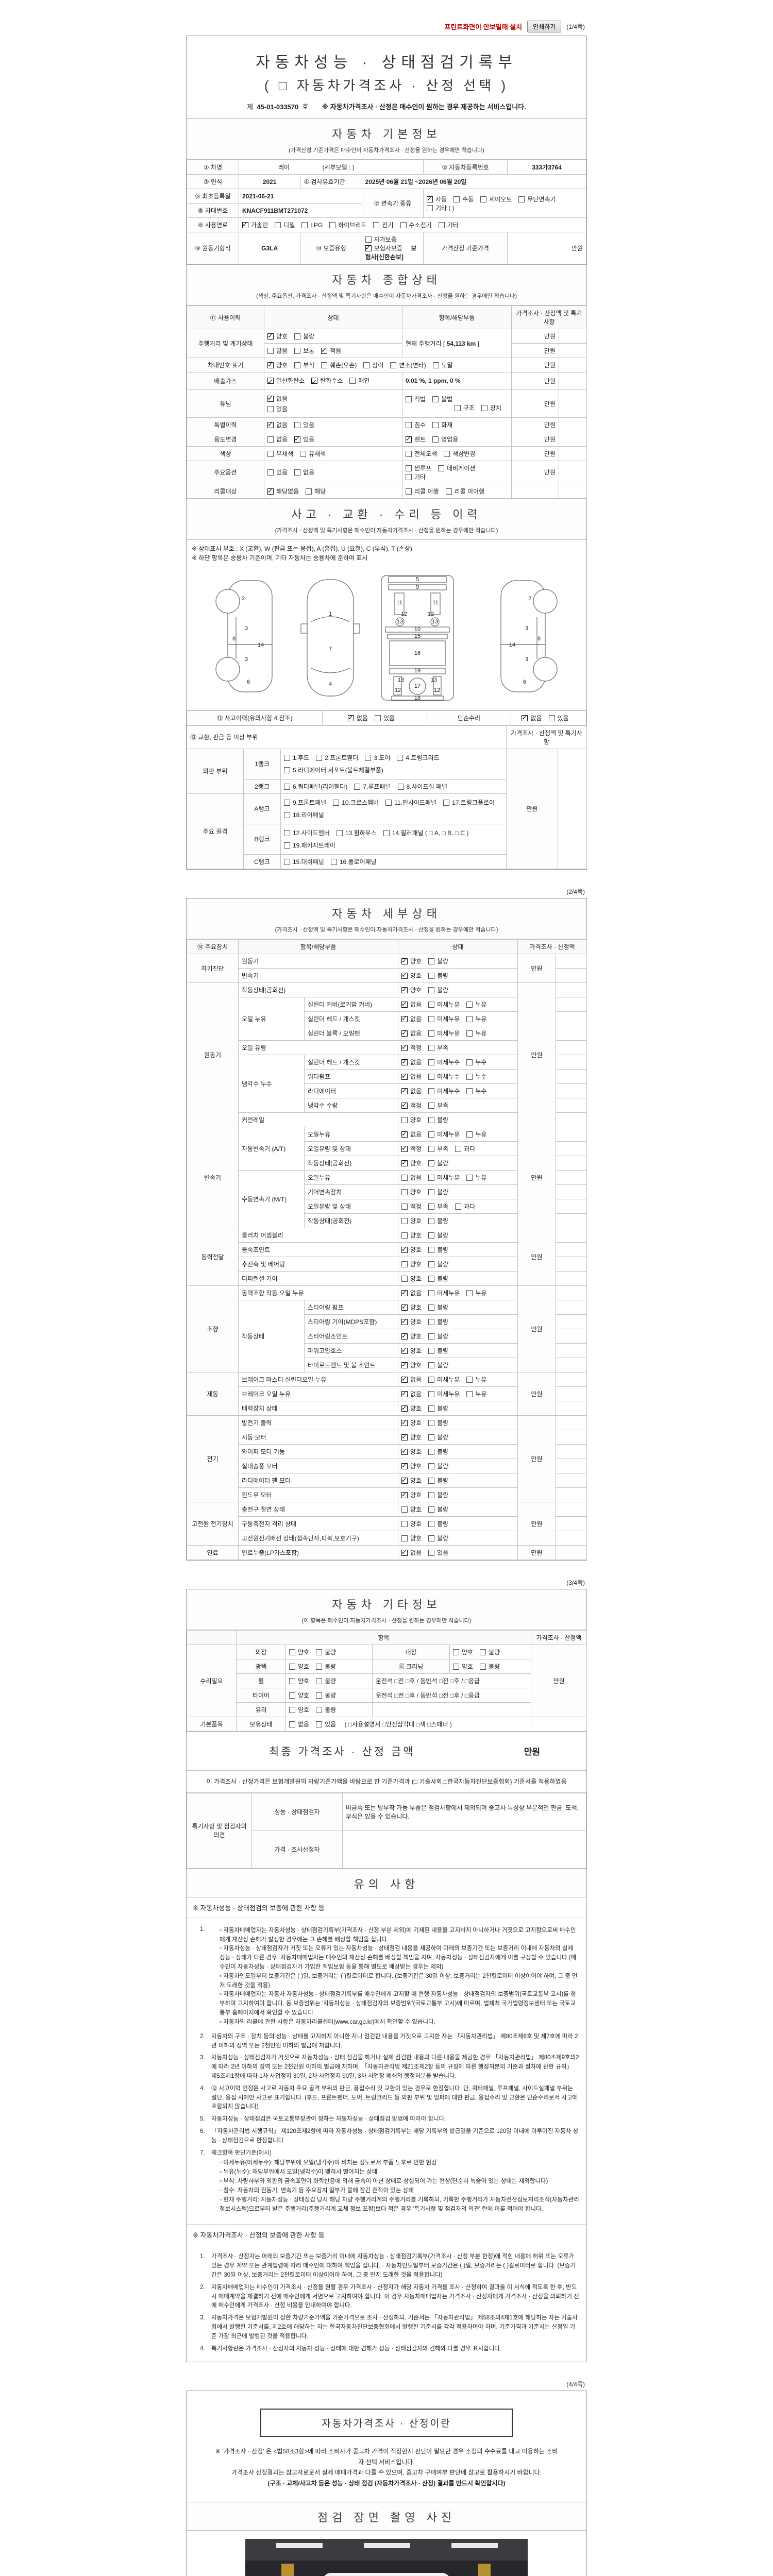 The image size is (773, 2576). I want to click on checkbox-option: 미세누유, so click(444, 1134).